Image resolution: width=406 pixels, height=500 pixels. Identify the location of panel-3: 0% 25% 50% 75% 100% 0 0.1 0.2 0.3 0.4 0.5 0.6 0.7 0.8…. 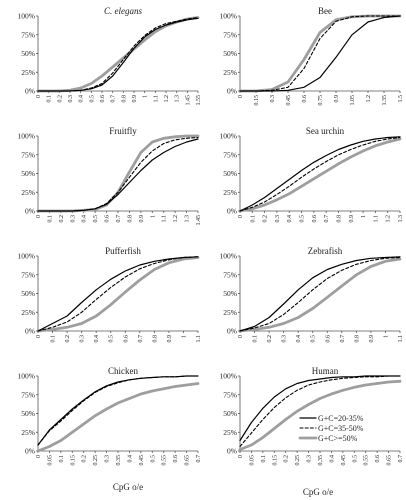
(312, 174).